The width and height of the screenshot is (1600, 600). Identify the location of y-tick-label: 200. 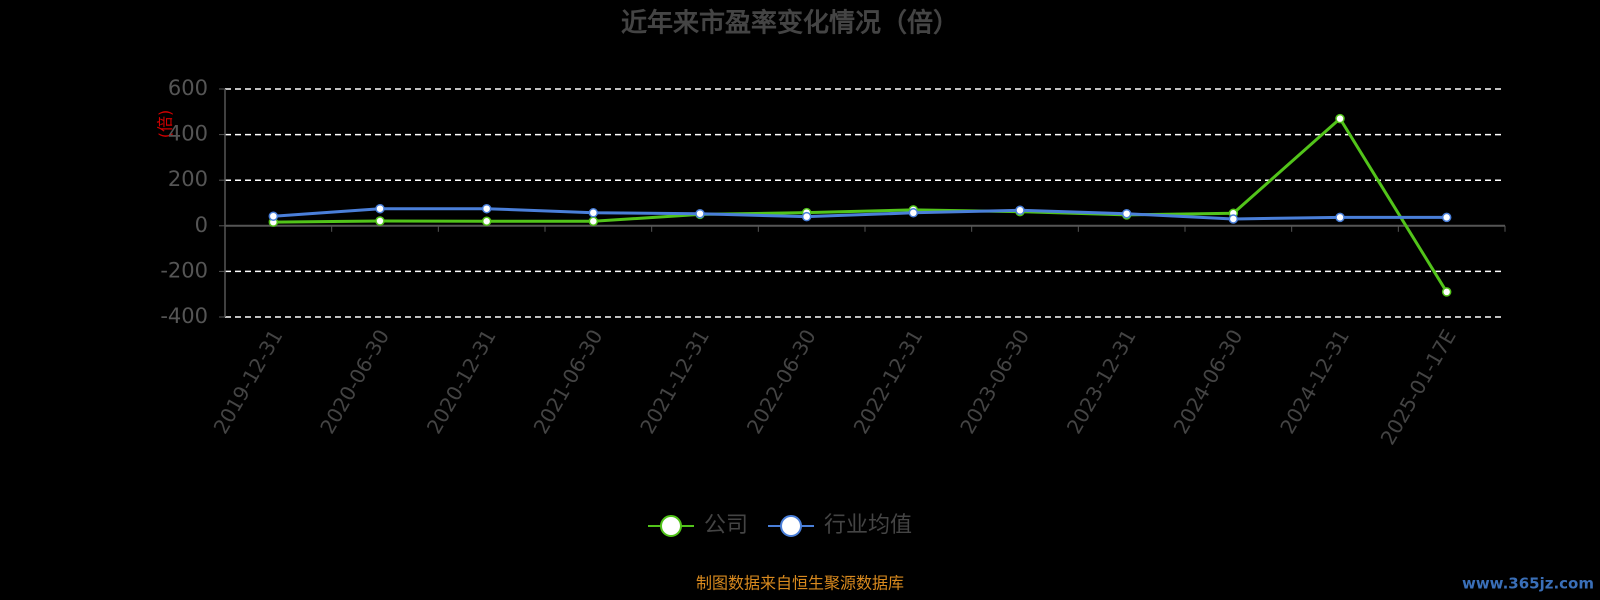
(188, 179).